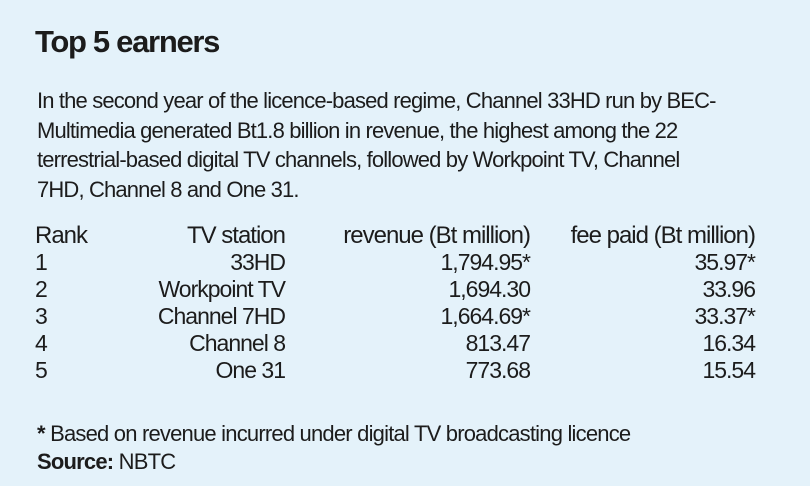  Describe the element at coordinates (168, 189) in the screenshot. I see `intro-line: 7HD, Channel 8 and One 31.` at that location.